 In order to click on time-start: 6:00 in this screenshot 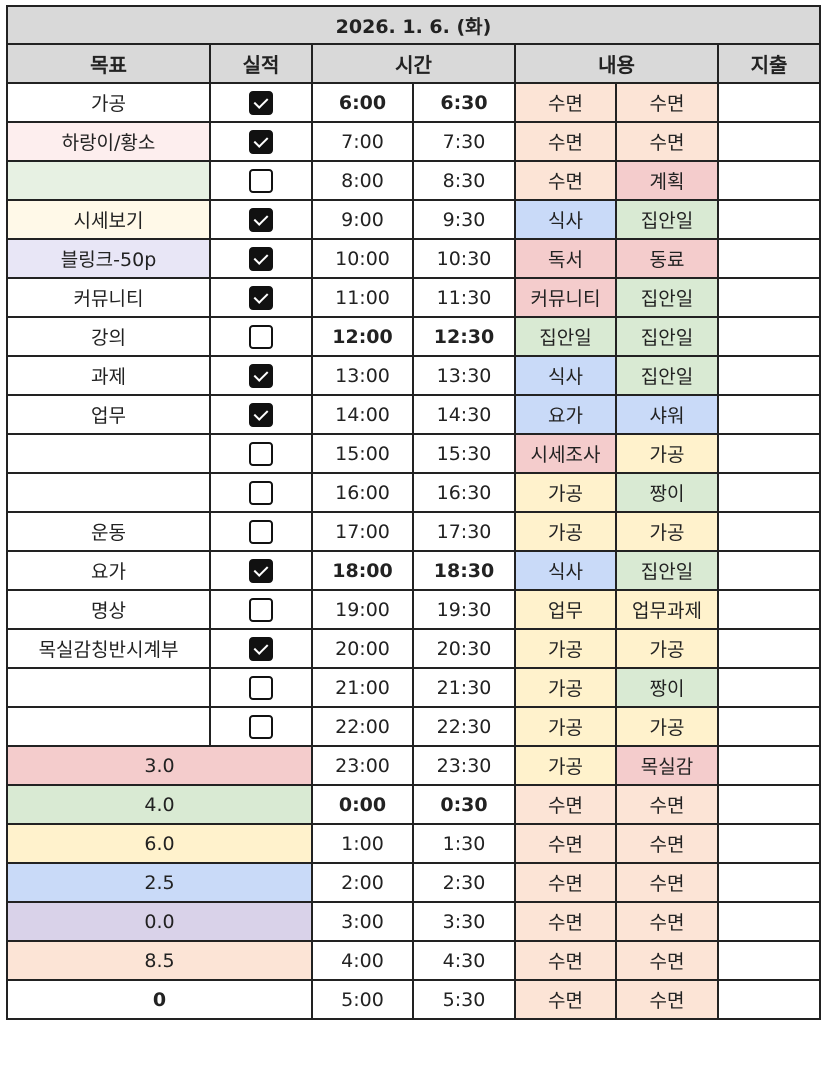, I will do `click(362, 102)`.